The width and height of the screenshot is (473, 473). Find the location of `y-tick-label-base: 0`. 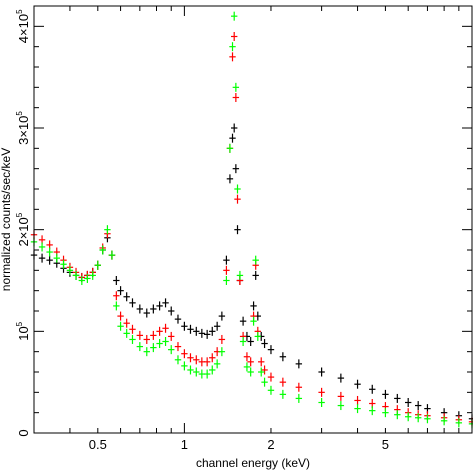

y-tick-label-base: 0 is located at coordinates (23, 432).